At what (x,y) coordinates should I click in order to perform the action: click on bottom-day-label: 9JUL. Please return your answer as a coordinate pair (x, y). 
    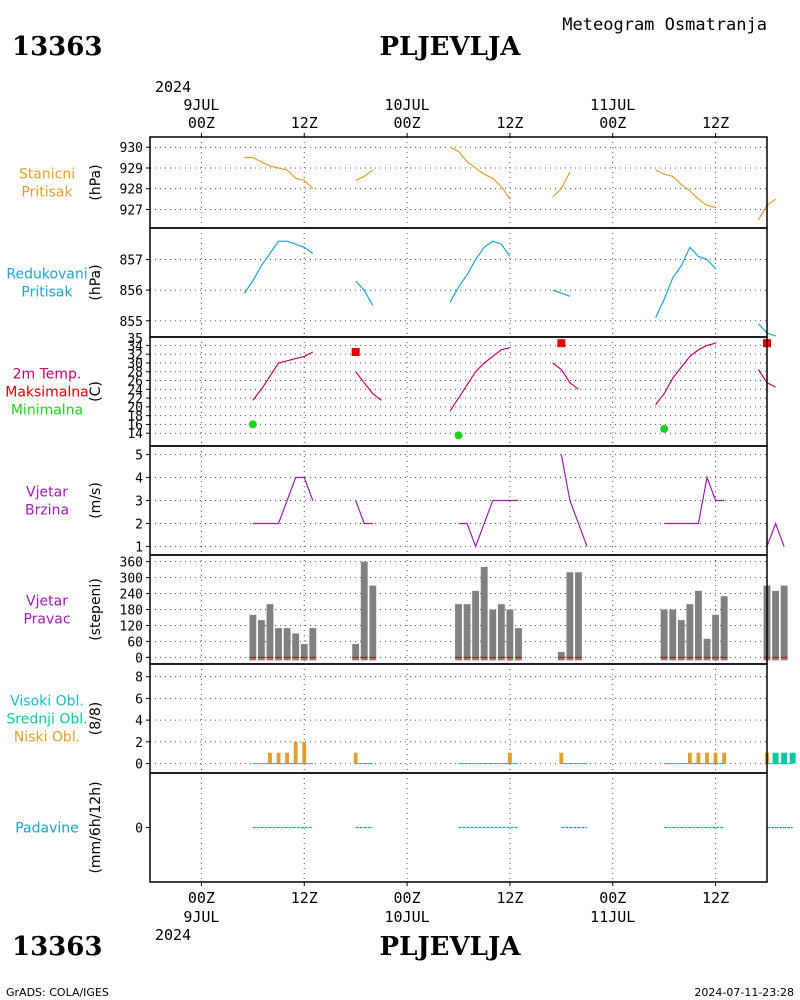
    Looking at the image, I should click on (201, 917).